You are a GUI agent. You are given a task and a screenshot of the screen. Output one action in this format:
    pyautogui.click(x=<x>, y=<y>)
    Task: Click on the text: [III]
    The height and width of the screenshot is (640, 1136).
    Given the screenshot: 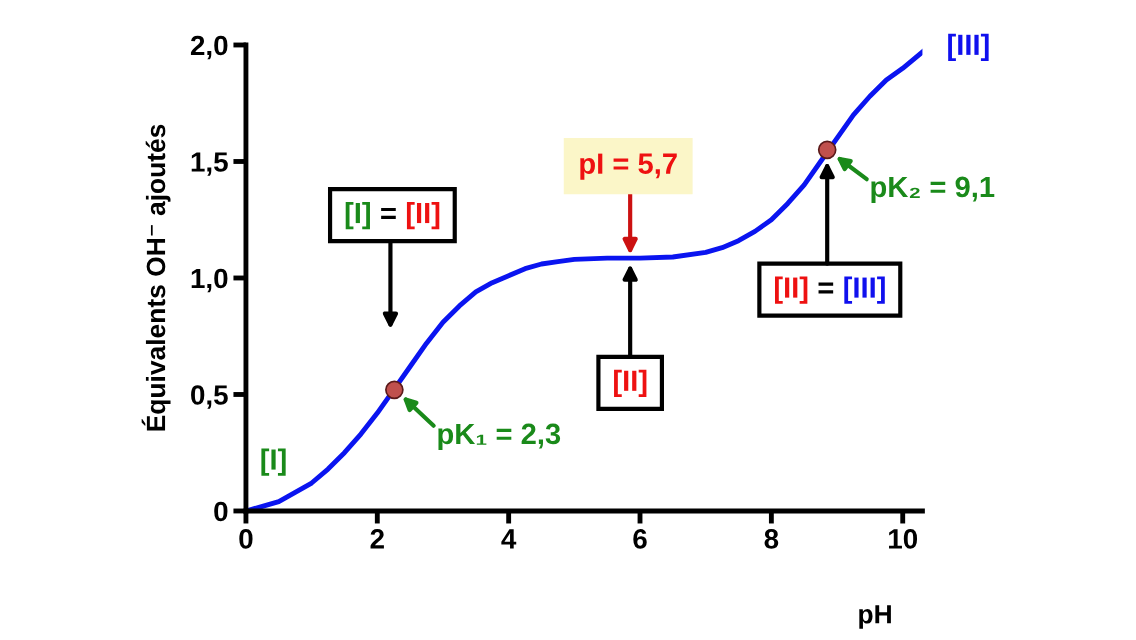 What is the action you would take?
    pyautogui.click(x=968, y=47)
    